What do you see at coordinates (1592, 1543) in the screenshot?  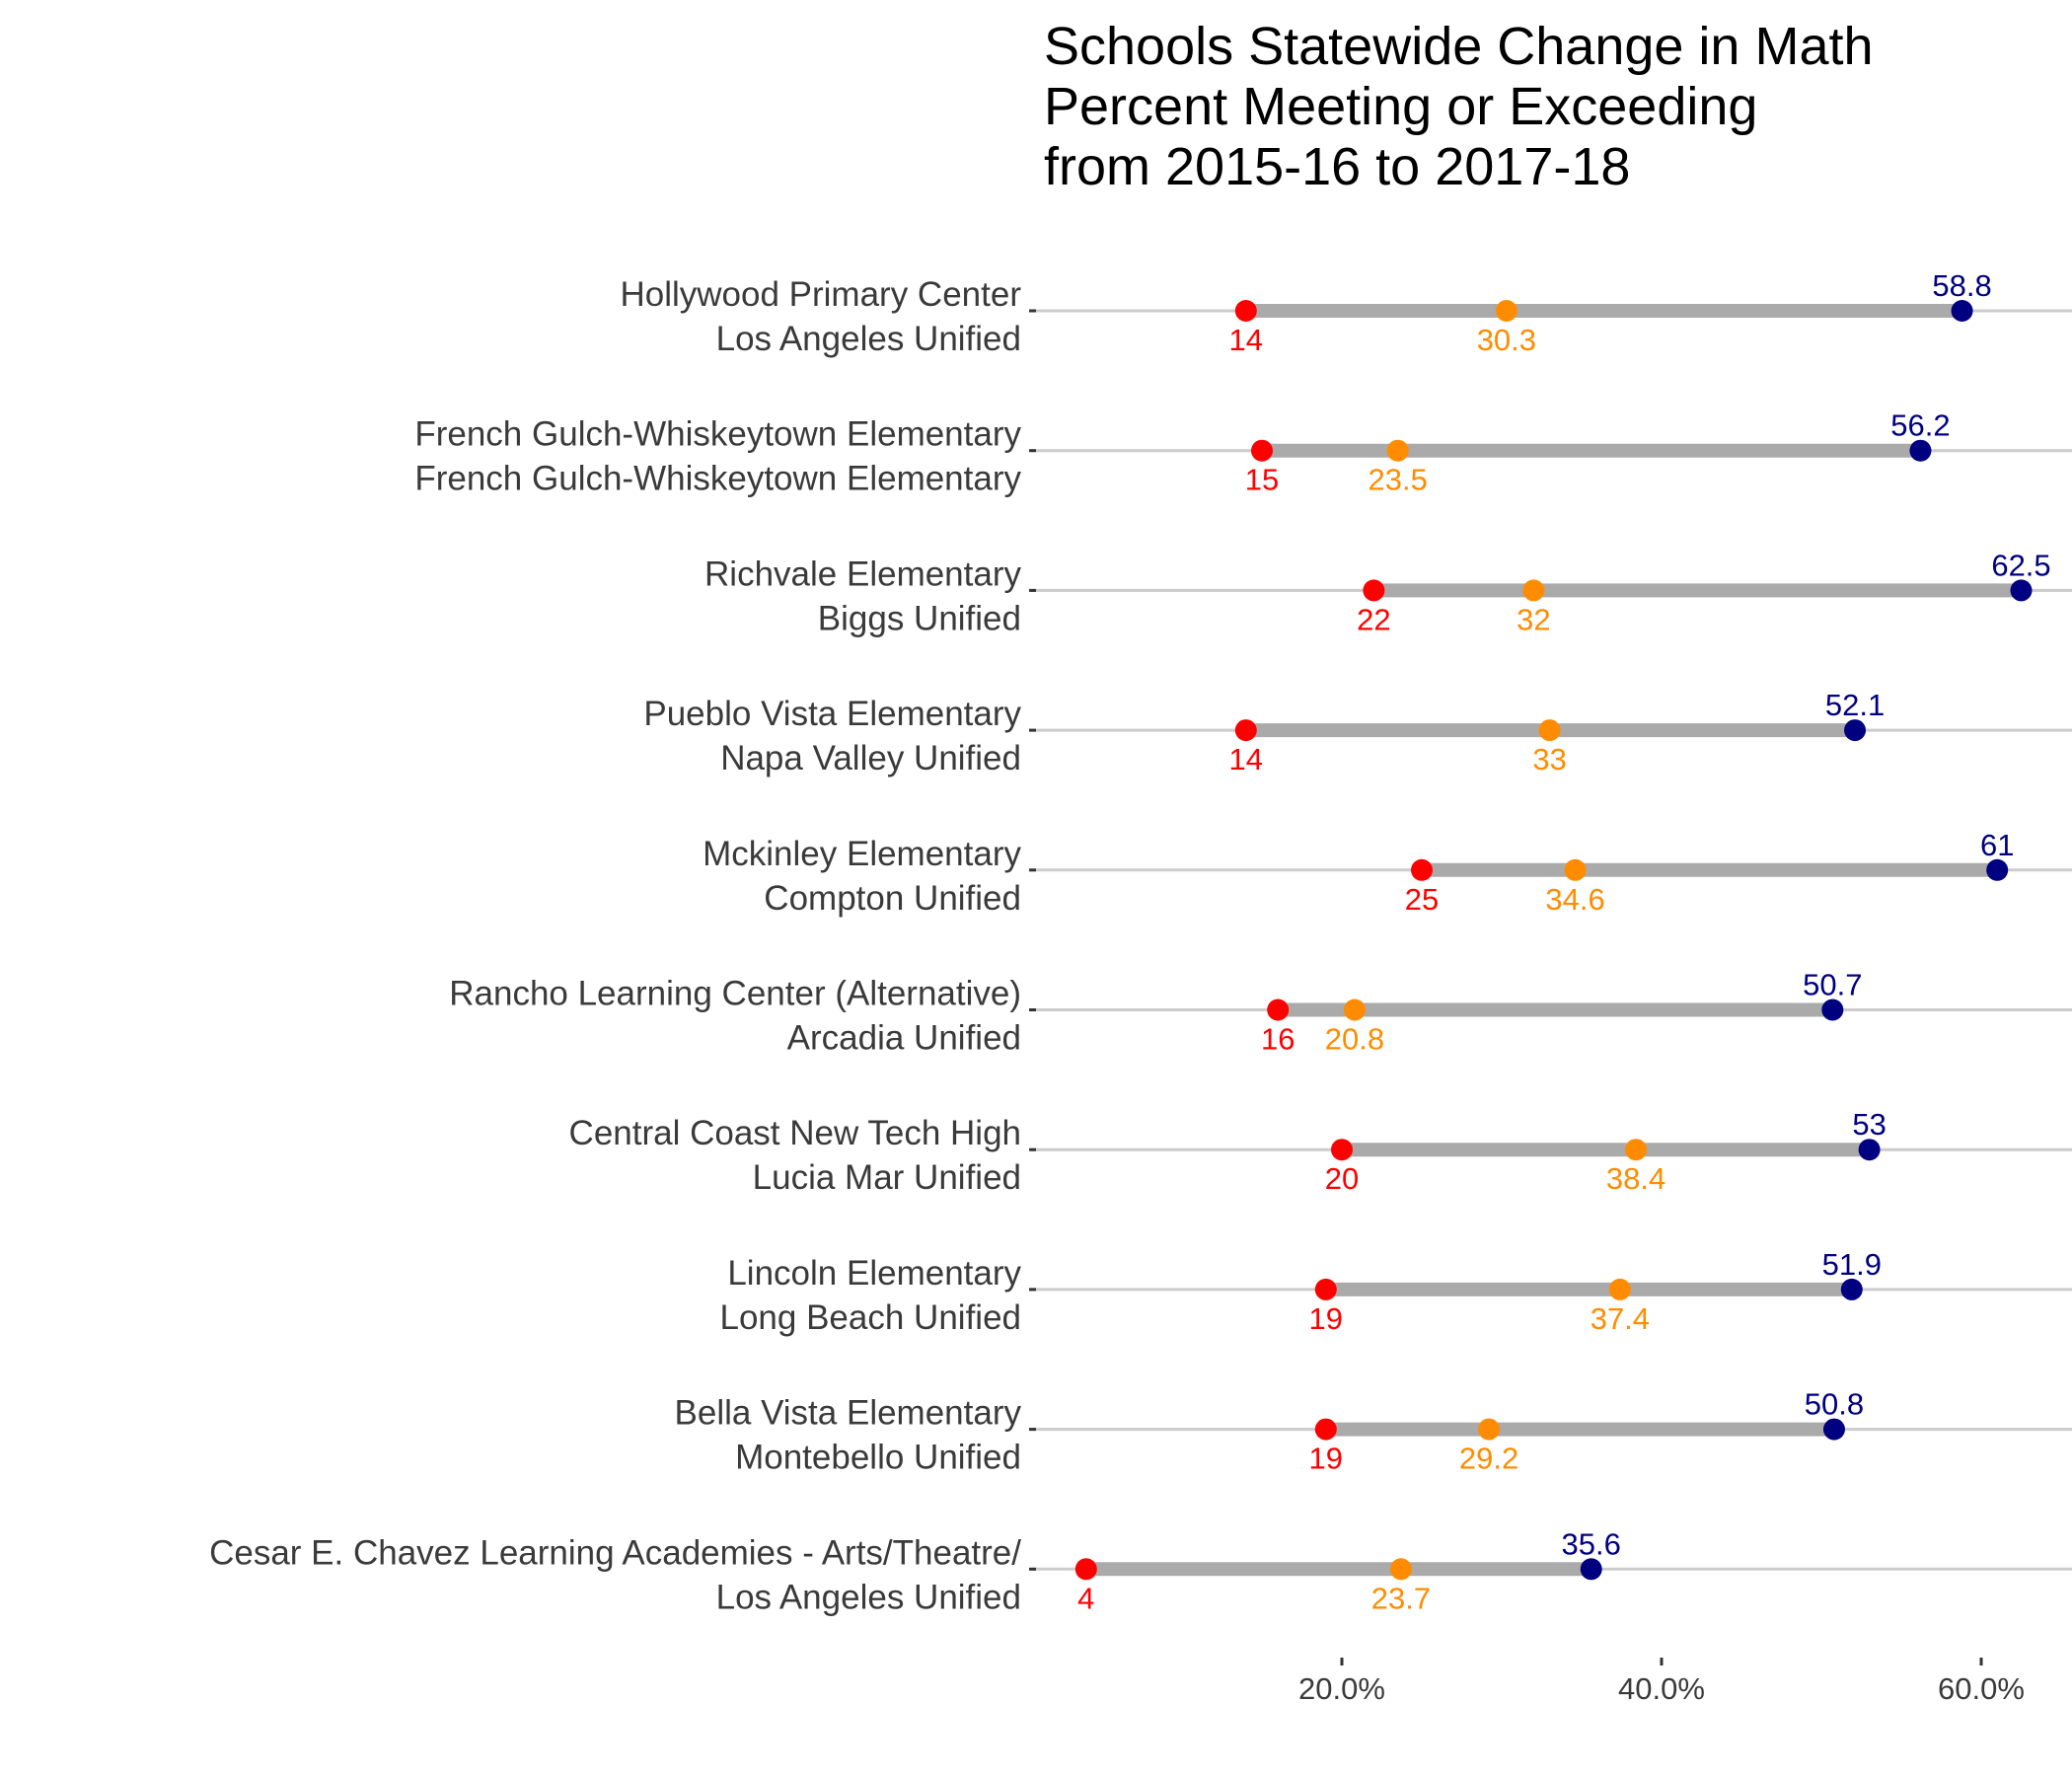 I see `label-high: 35.6` at bounding box center [1592, 1543].